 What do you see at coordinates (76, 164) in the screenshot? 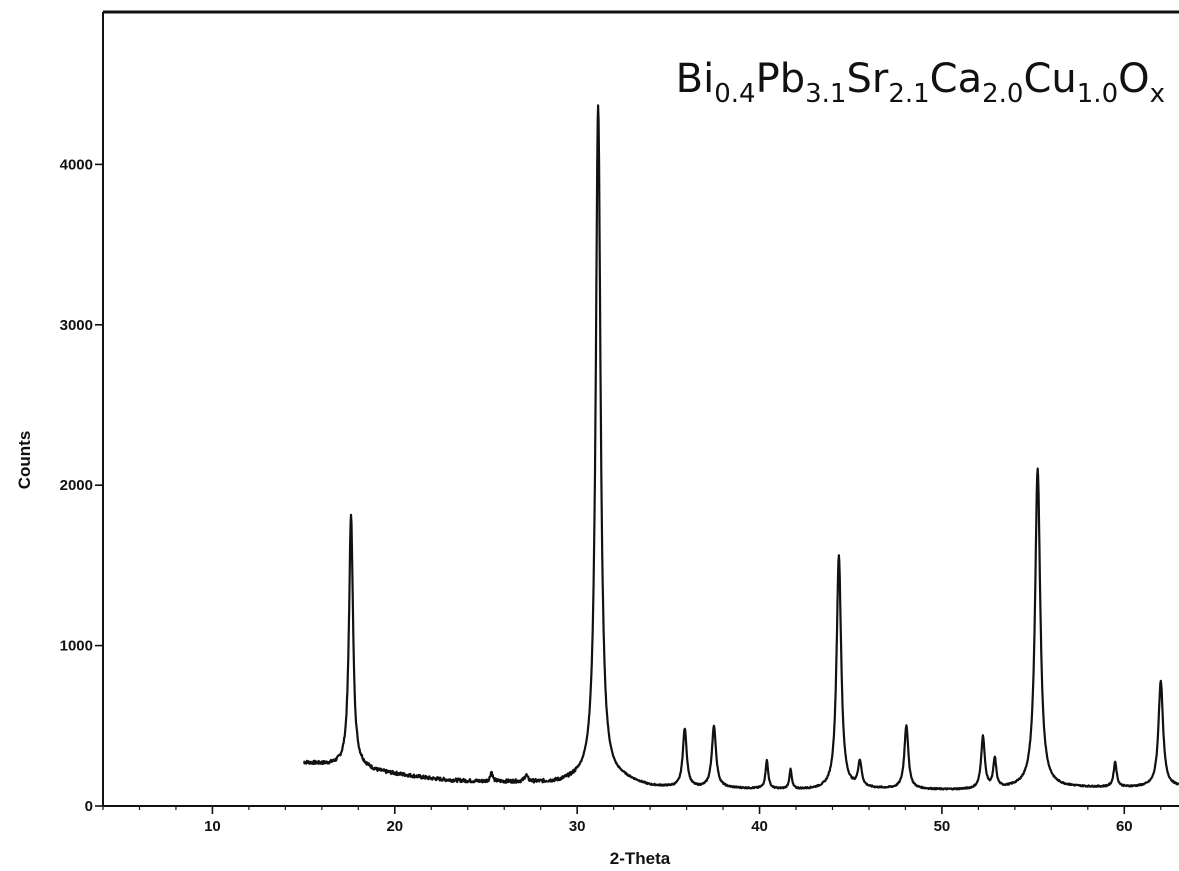
I see `y-tick-label: 4000` at bounding box center [76, 164].